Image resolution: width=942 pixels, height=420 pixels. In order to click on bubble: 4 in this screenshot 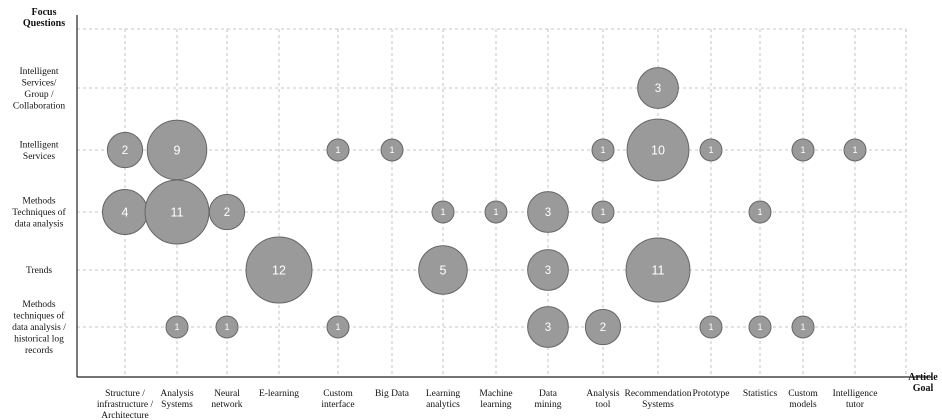, I will do `click(125, 212)`.